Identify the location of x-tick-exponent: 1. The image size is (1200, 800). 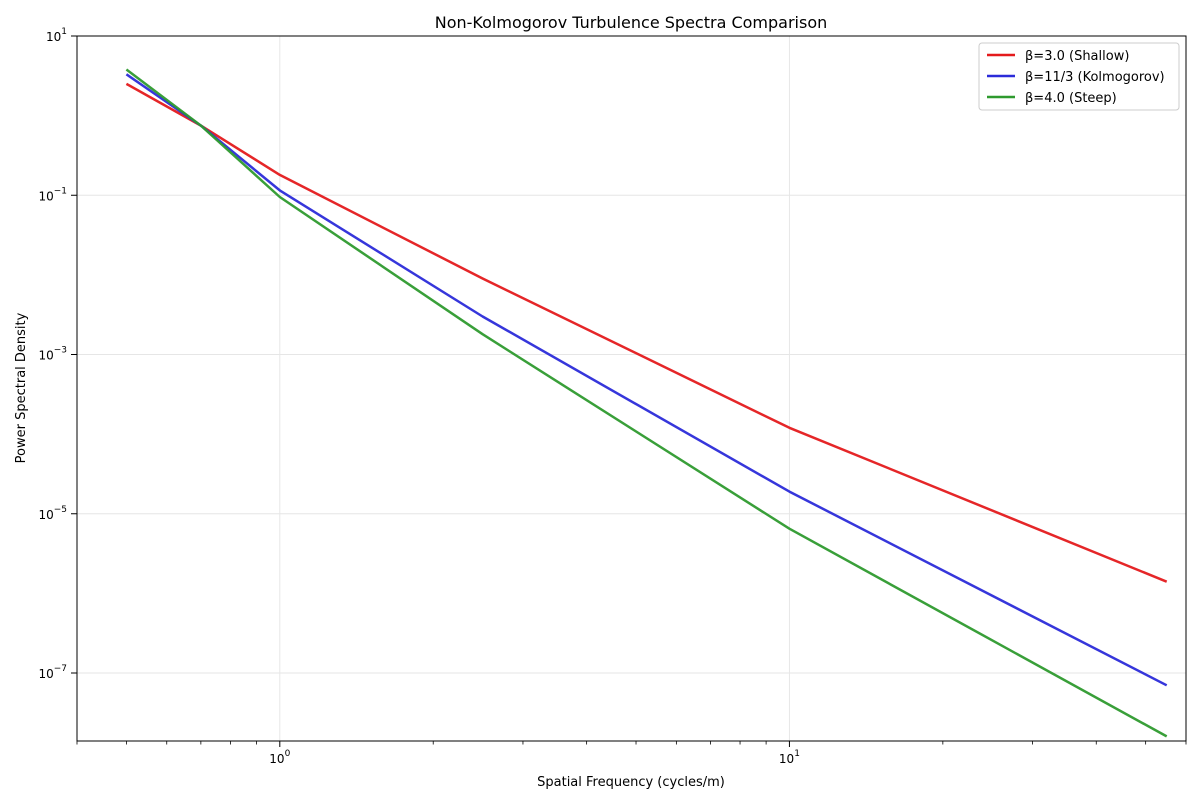
(797, 754).